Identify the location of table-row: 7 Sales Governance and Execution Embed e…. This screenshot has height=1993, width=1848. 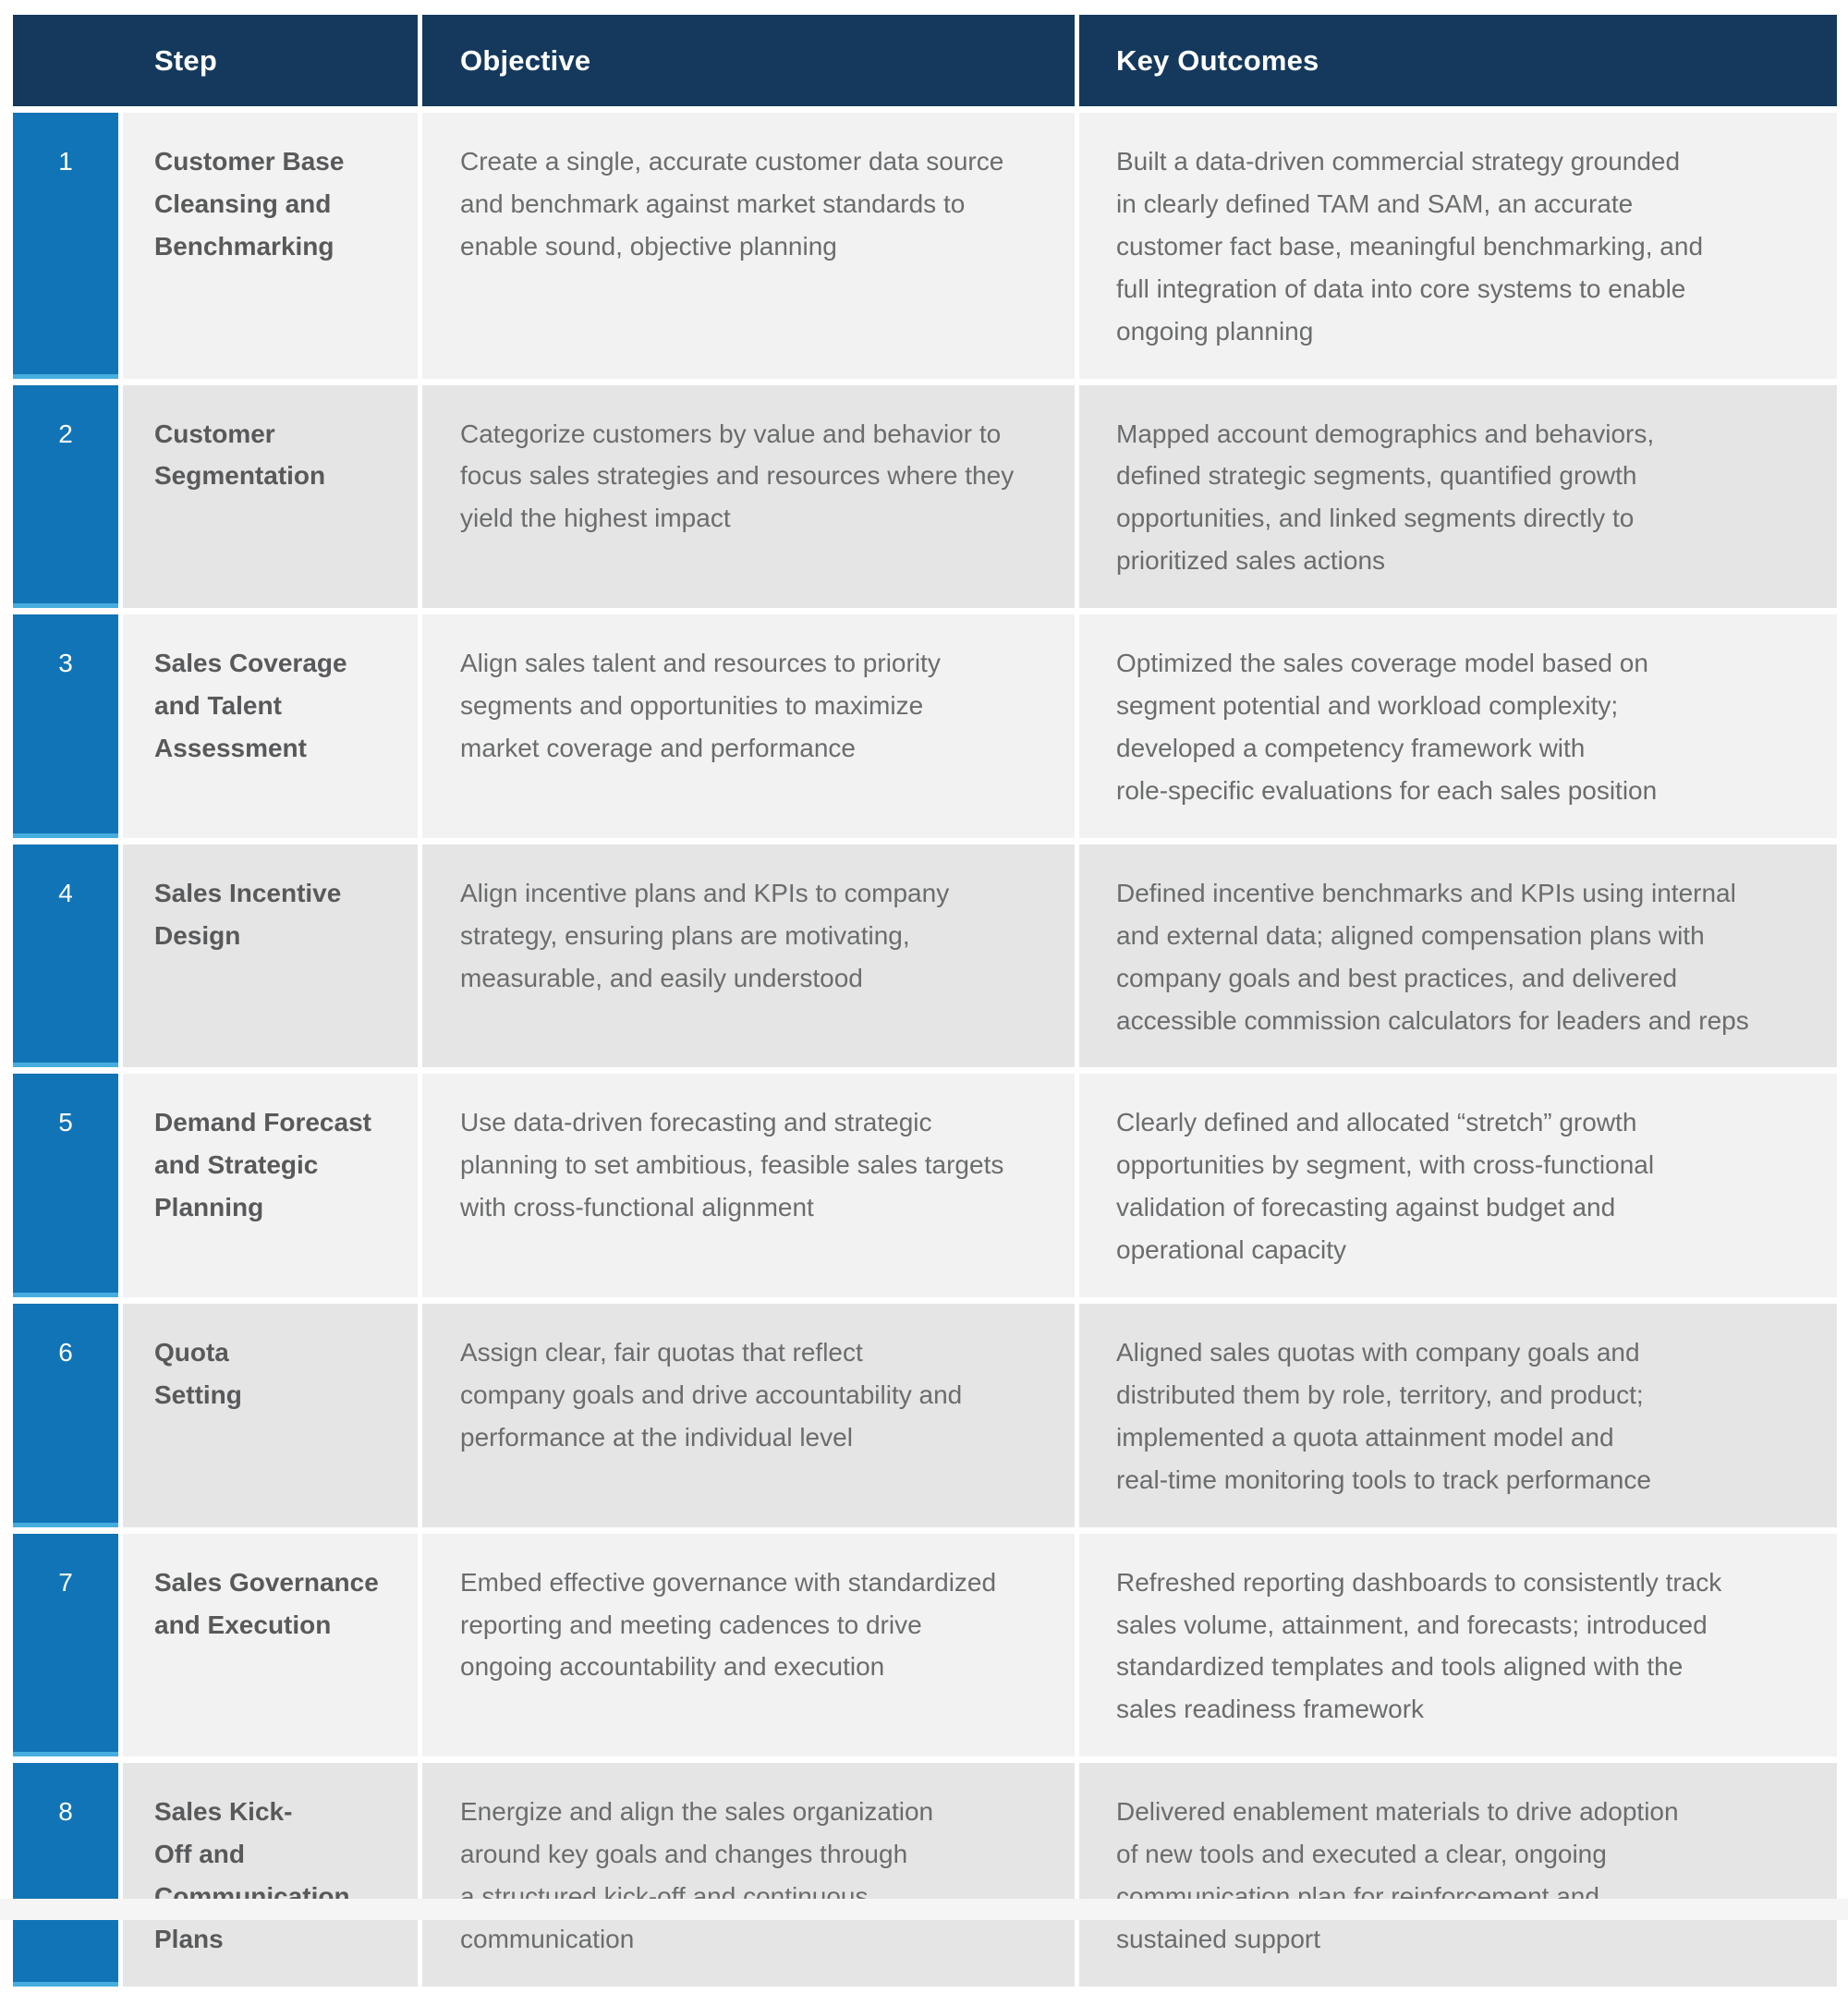
(925, 1645).